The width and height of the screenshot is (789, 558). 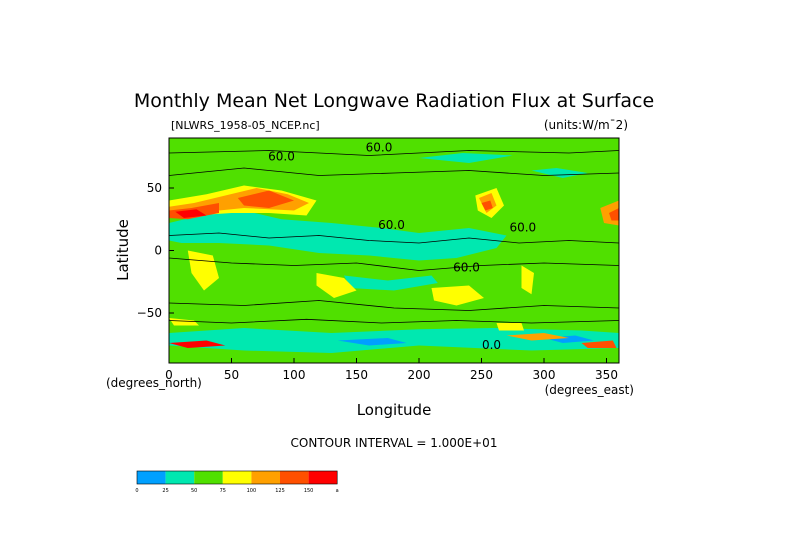 I want to click on x-tick-label: 0, so click(x=169, y=375).